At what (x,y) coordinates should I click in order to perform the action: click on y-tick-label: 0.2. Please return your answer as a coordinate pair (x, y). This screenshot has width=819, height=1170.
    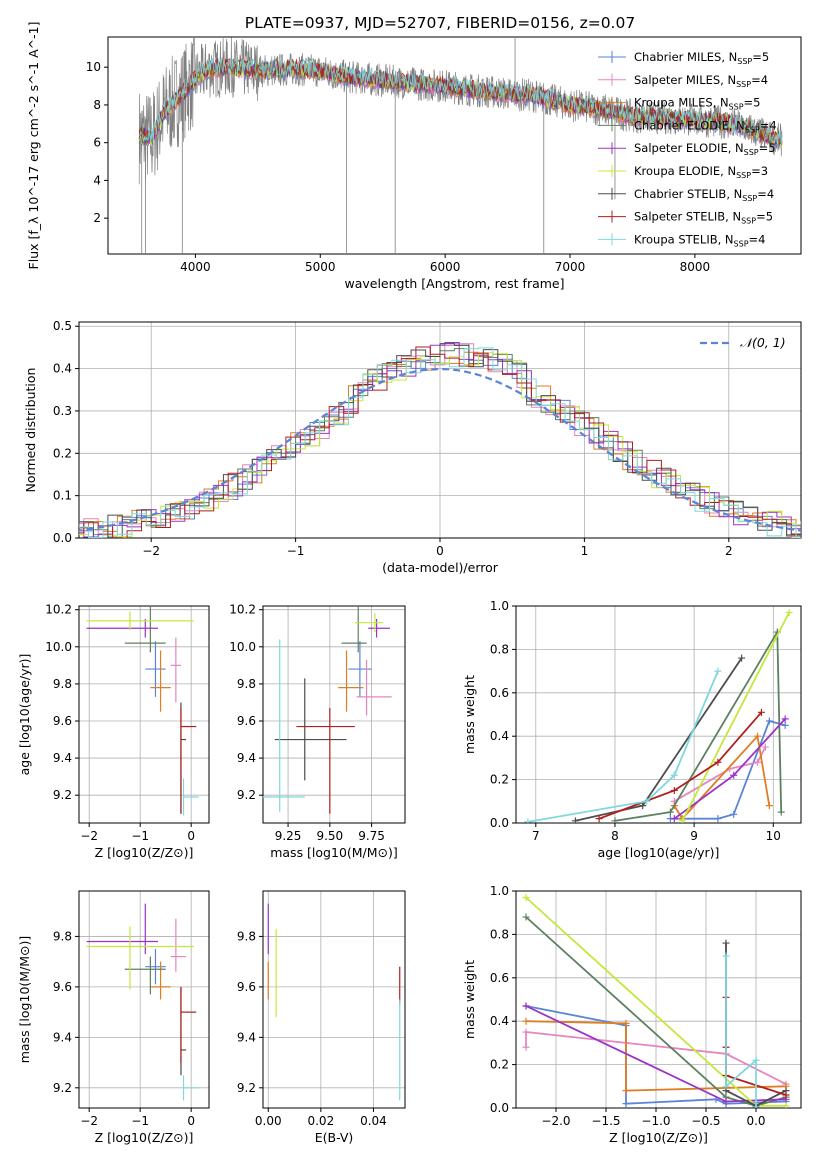
    Looking at the image, I should click on (499, 1065).